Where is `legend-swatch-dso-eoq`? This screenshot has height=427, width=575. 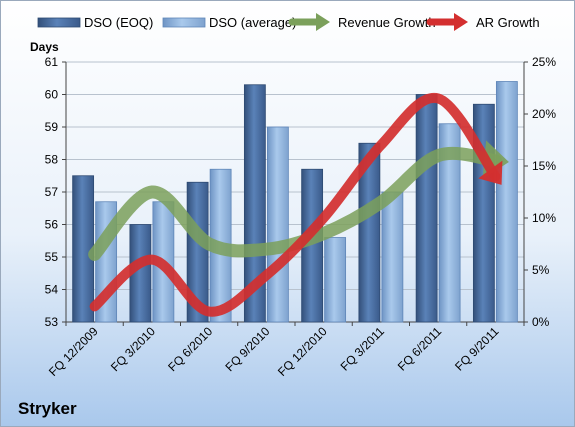 legend-swatch-dso-eoq is located at coordinates (59, 22).